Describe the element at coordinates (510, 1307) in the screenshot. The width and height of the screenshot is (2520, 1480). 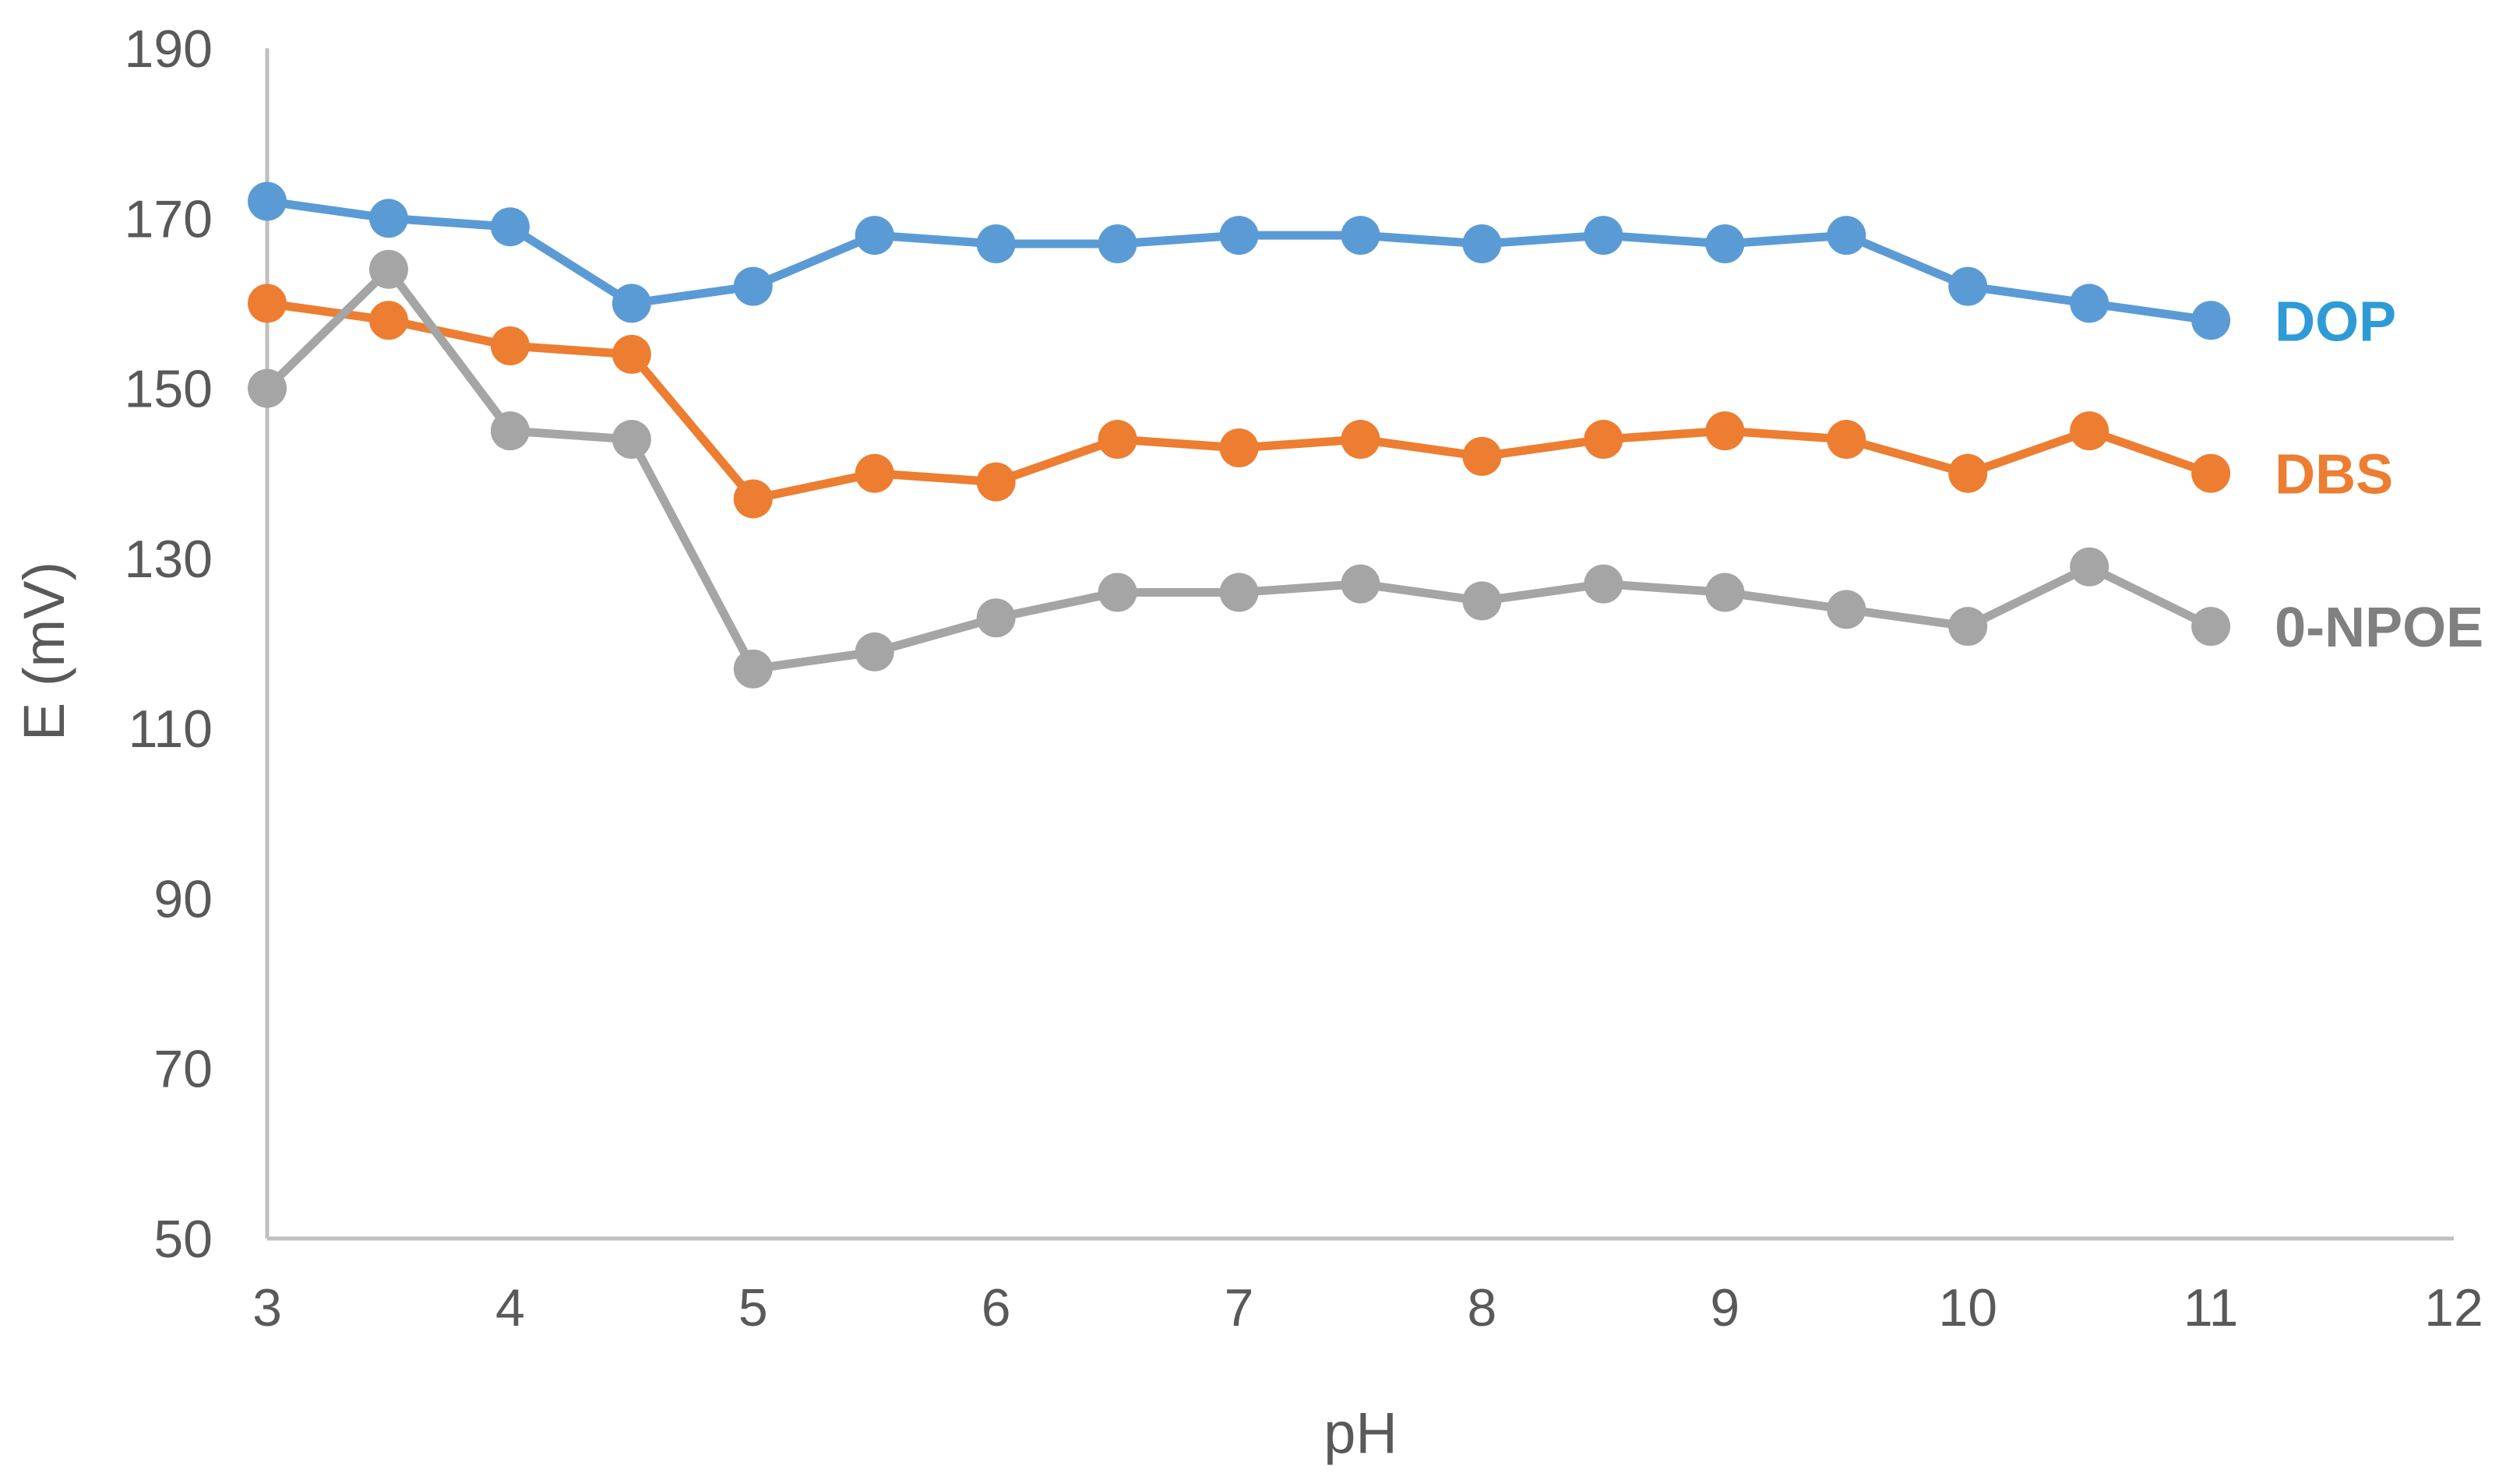
I see `x-tick-label: 4` at that location.